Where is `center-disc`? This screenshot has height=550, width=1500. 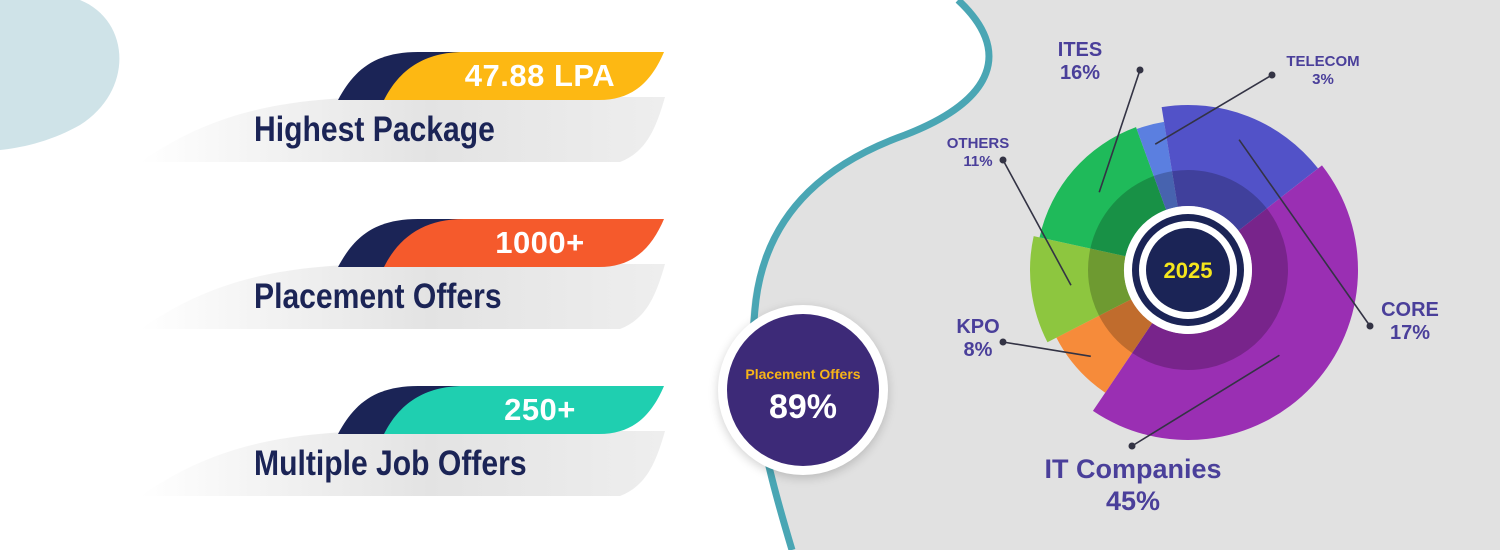 center-disc is located at coordinates (1188, 270).